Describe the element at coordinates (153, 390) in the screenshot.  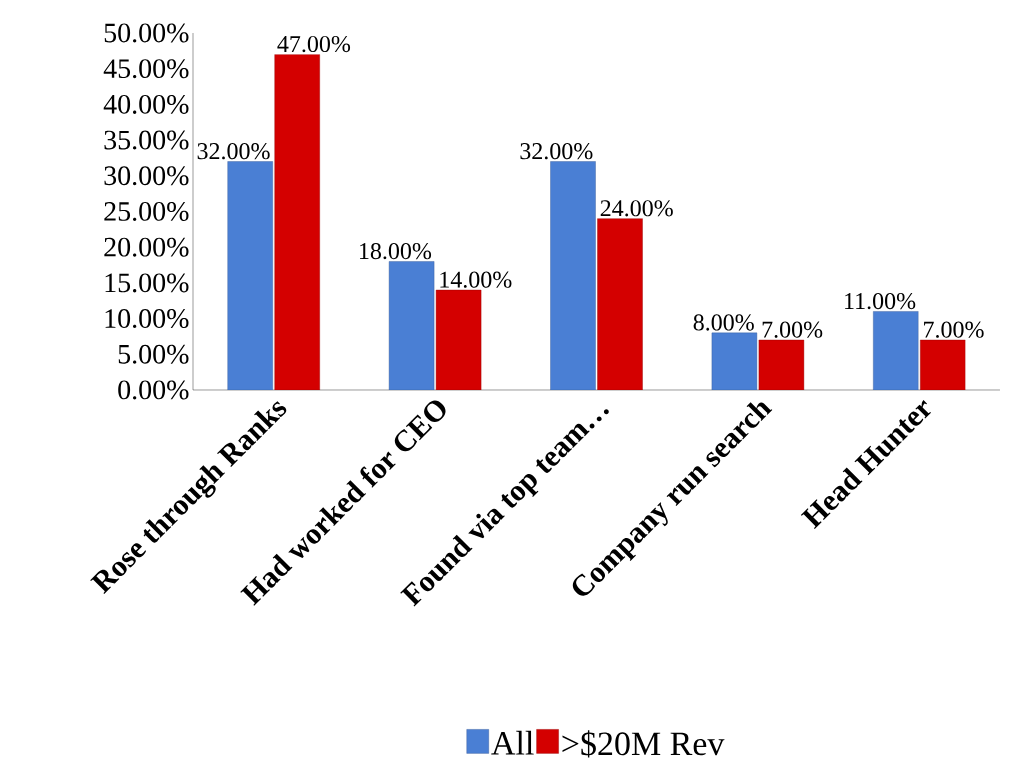
I see `y-tick-label: 0.00%` at that location.